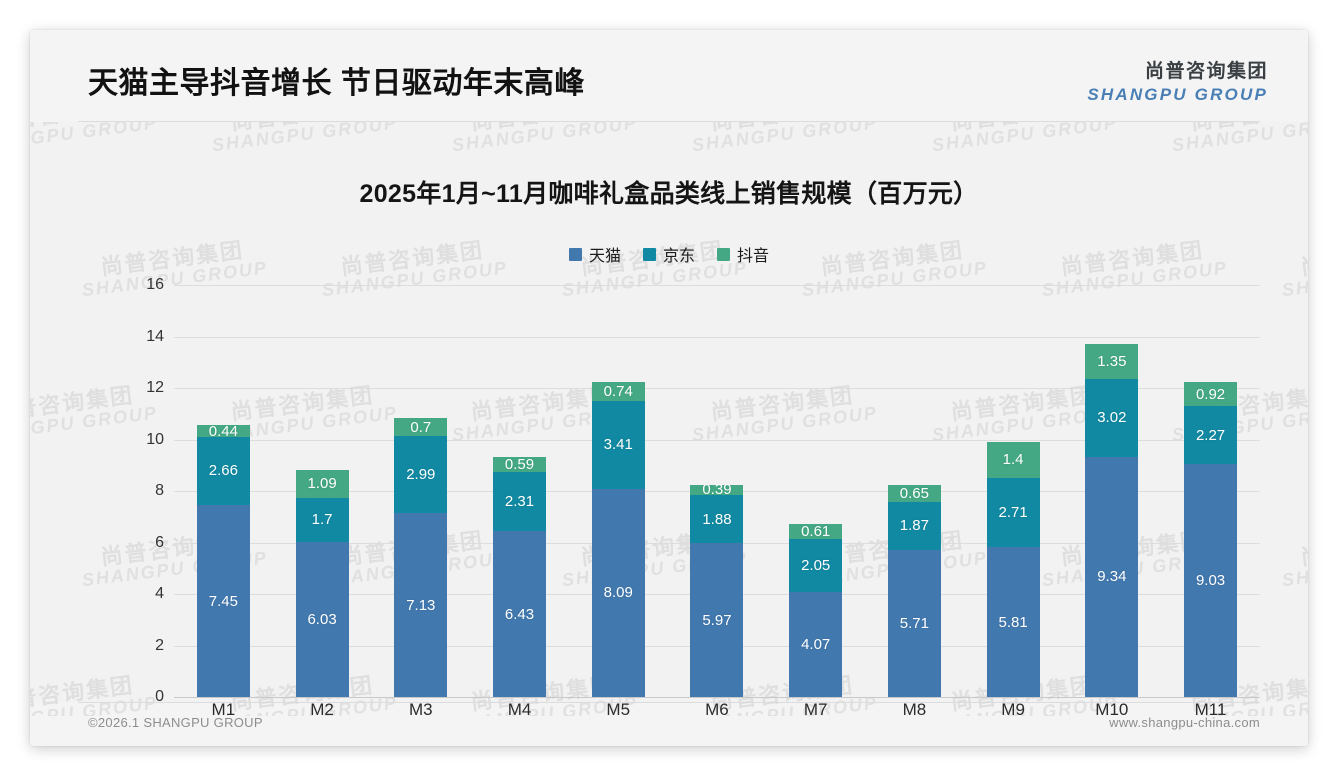 The image size is (1340, 780). I want to click on x-axis-tick-label: M7, so click(815, 708).